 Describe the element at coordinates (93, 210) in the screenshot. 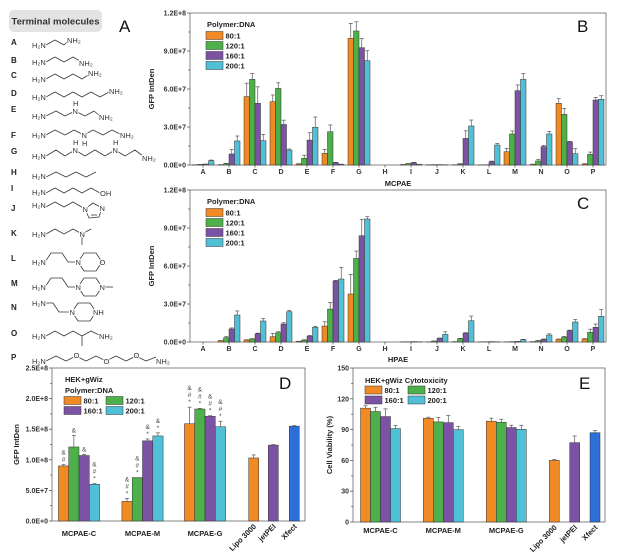

I see `imidazole-ring` at that location.